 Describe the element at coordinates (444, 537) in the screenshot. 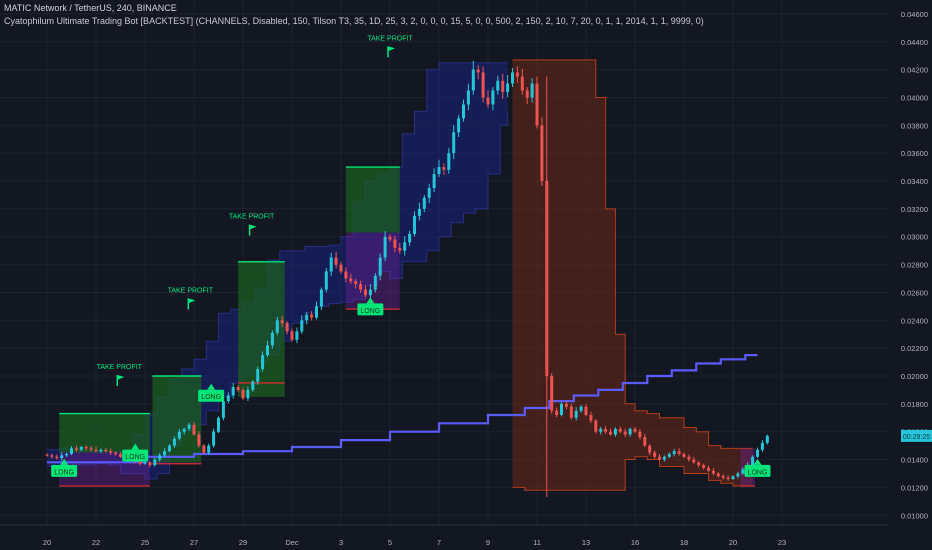

I see `time-axis: 20 22 25 27 29 Dec 3 5 7 9 11 13 16 18 20 23` at that location.